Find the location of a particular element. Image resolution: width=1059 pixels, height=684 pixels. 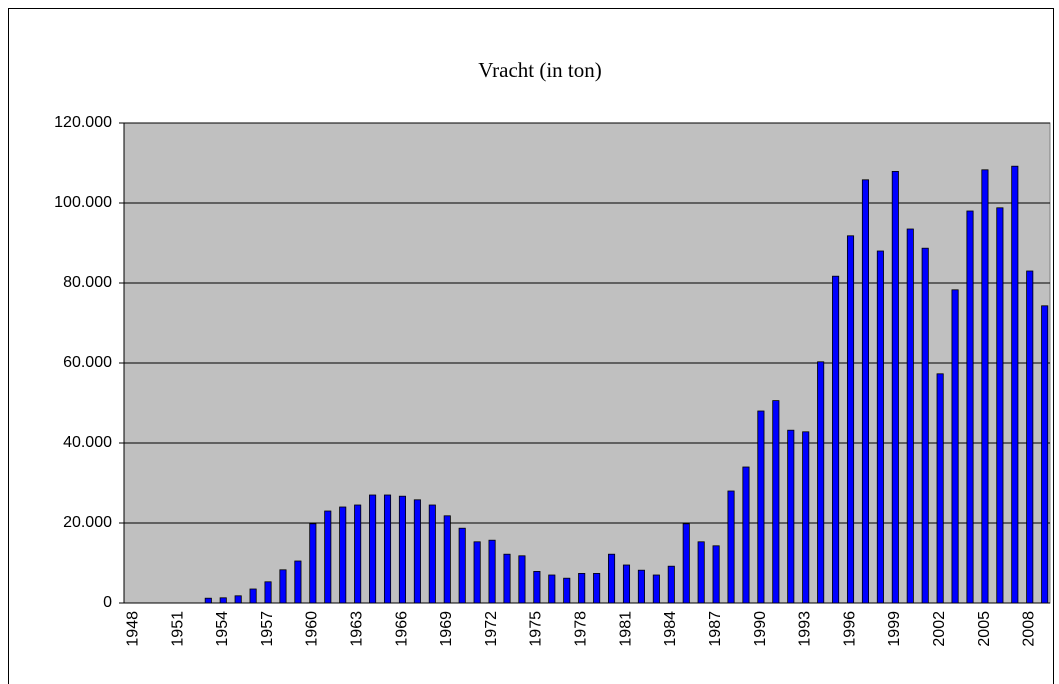

y-tick-label: 60.000 is located at coordinates (87, 362).